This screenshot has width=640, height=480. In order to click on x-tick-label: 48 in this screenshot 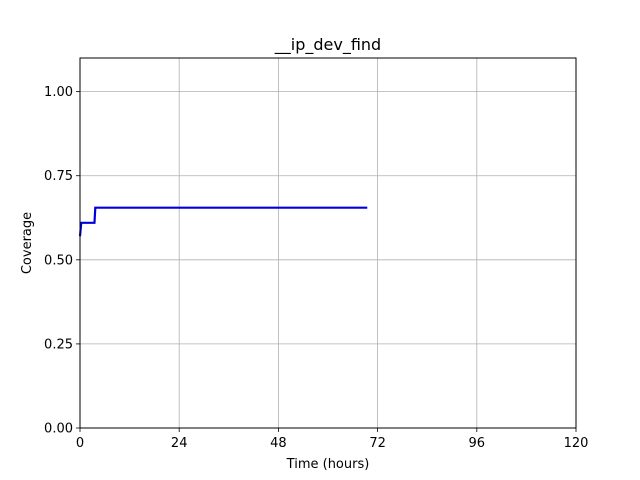, I will do `click(278, 443)`.